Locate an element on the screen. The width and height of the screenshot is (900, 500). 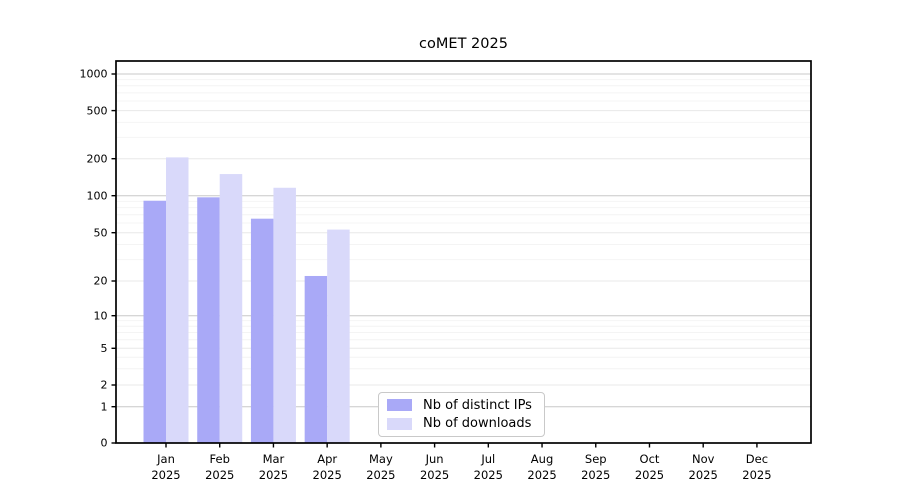
bar-distinct-ips-feb is located at coordinates (208, 320).